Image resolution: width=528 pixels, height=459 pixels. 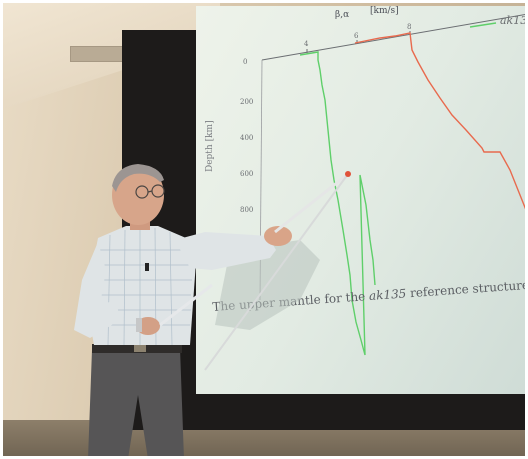 What do you see at coordinates (138, 178) in the screenshot?
I see `hair` at bounding box center [138, 178].